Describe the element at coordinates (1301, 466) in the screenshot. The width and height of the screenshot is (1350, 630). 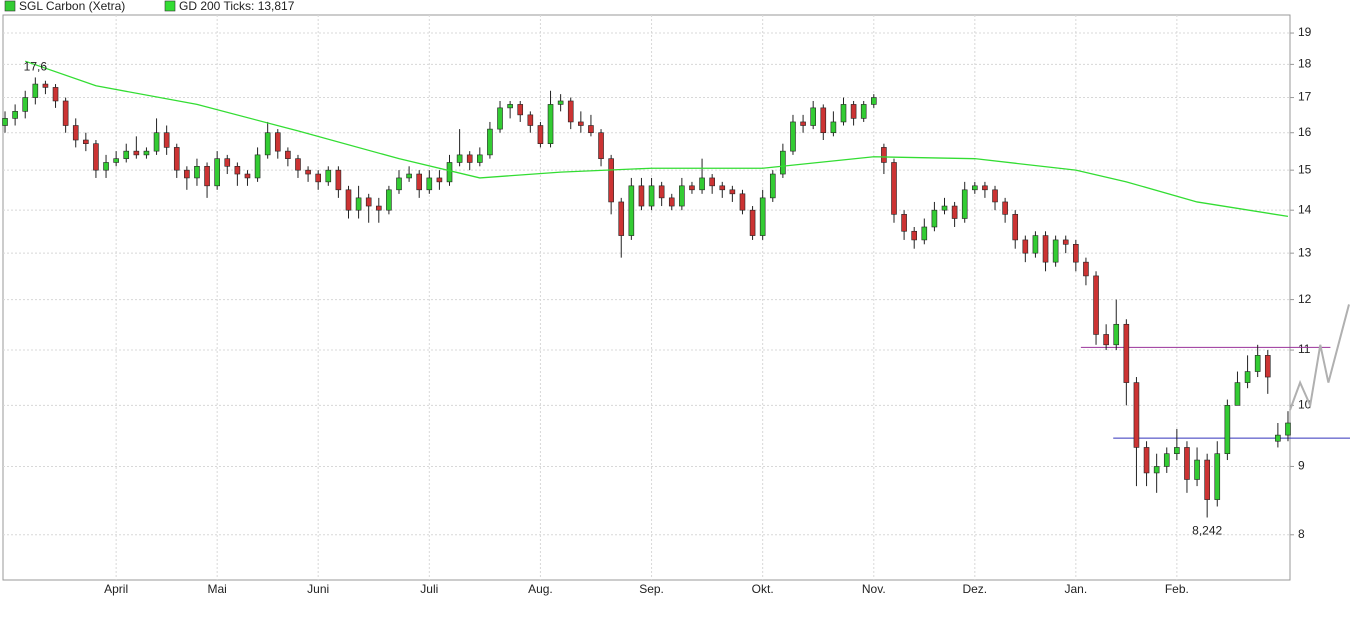
I see `y-tick-label: 9` at that location.